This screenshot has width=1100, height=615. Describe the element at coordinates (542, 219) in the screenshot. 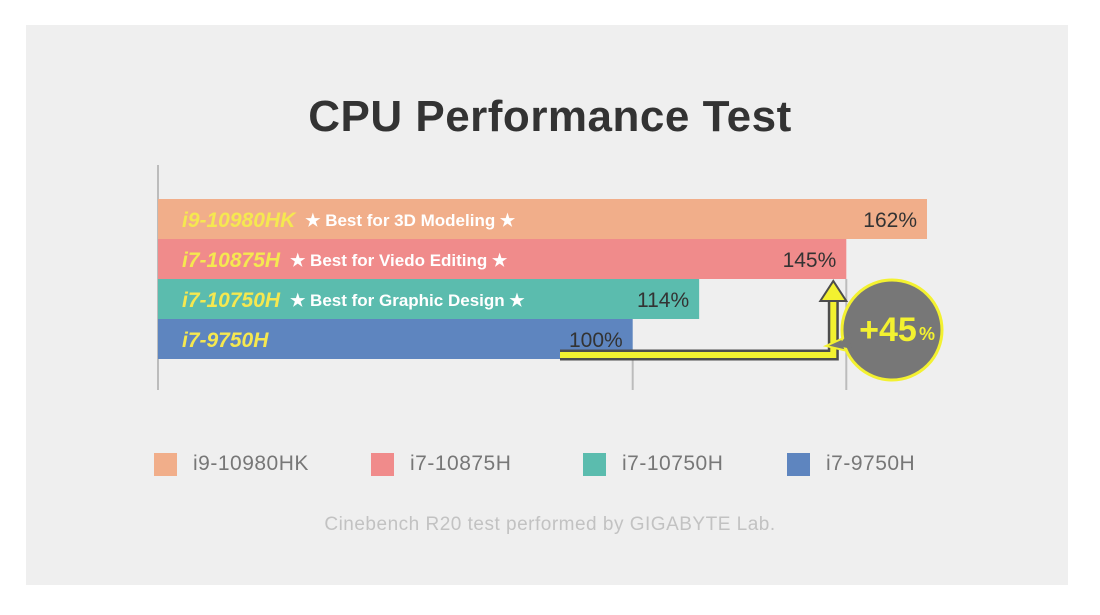

I see `bar-i9-10980hk` at that location.